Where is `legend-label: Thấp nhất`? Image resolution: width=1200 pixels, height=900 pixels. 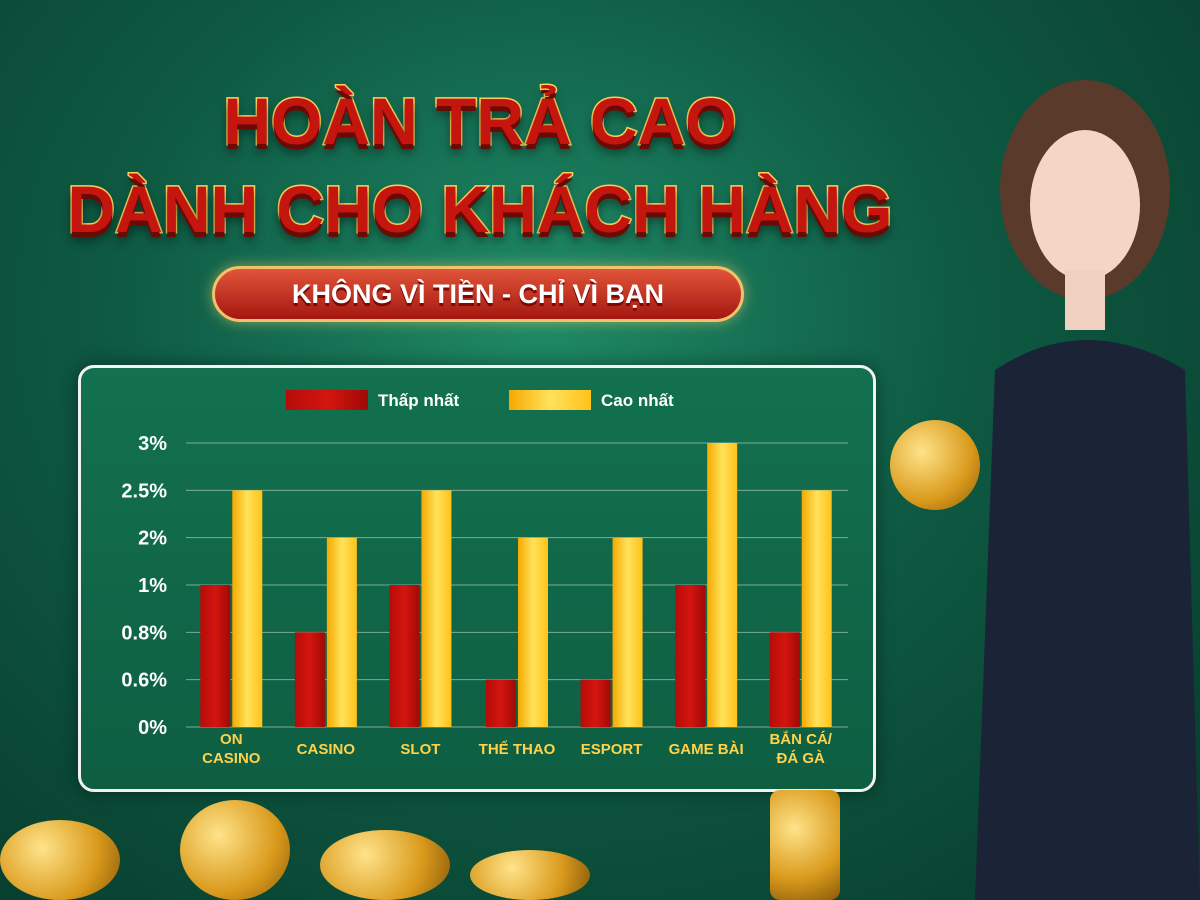 legend-label: Thấp nhất is located at coordinates (419, 400).